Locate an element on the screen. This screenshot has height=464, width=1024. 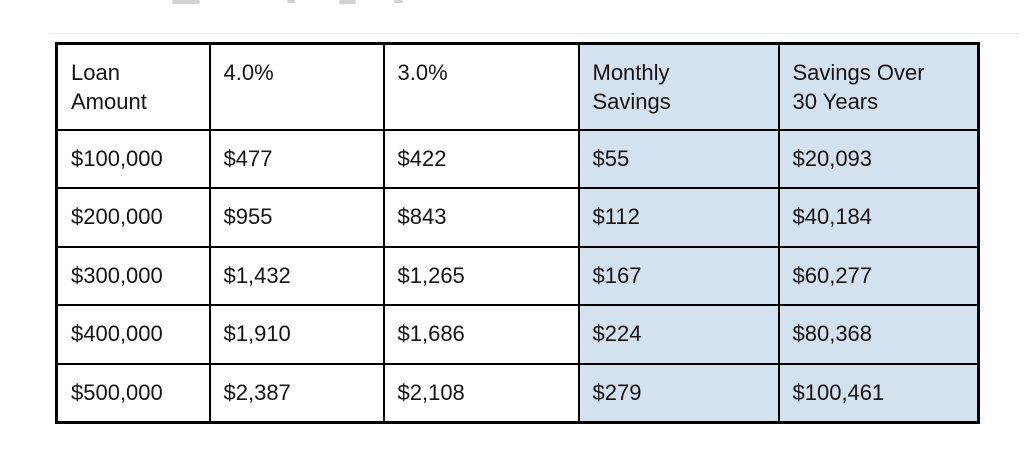
table-cell: $60,277 is located at coordinates (878, 275).